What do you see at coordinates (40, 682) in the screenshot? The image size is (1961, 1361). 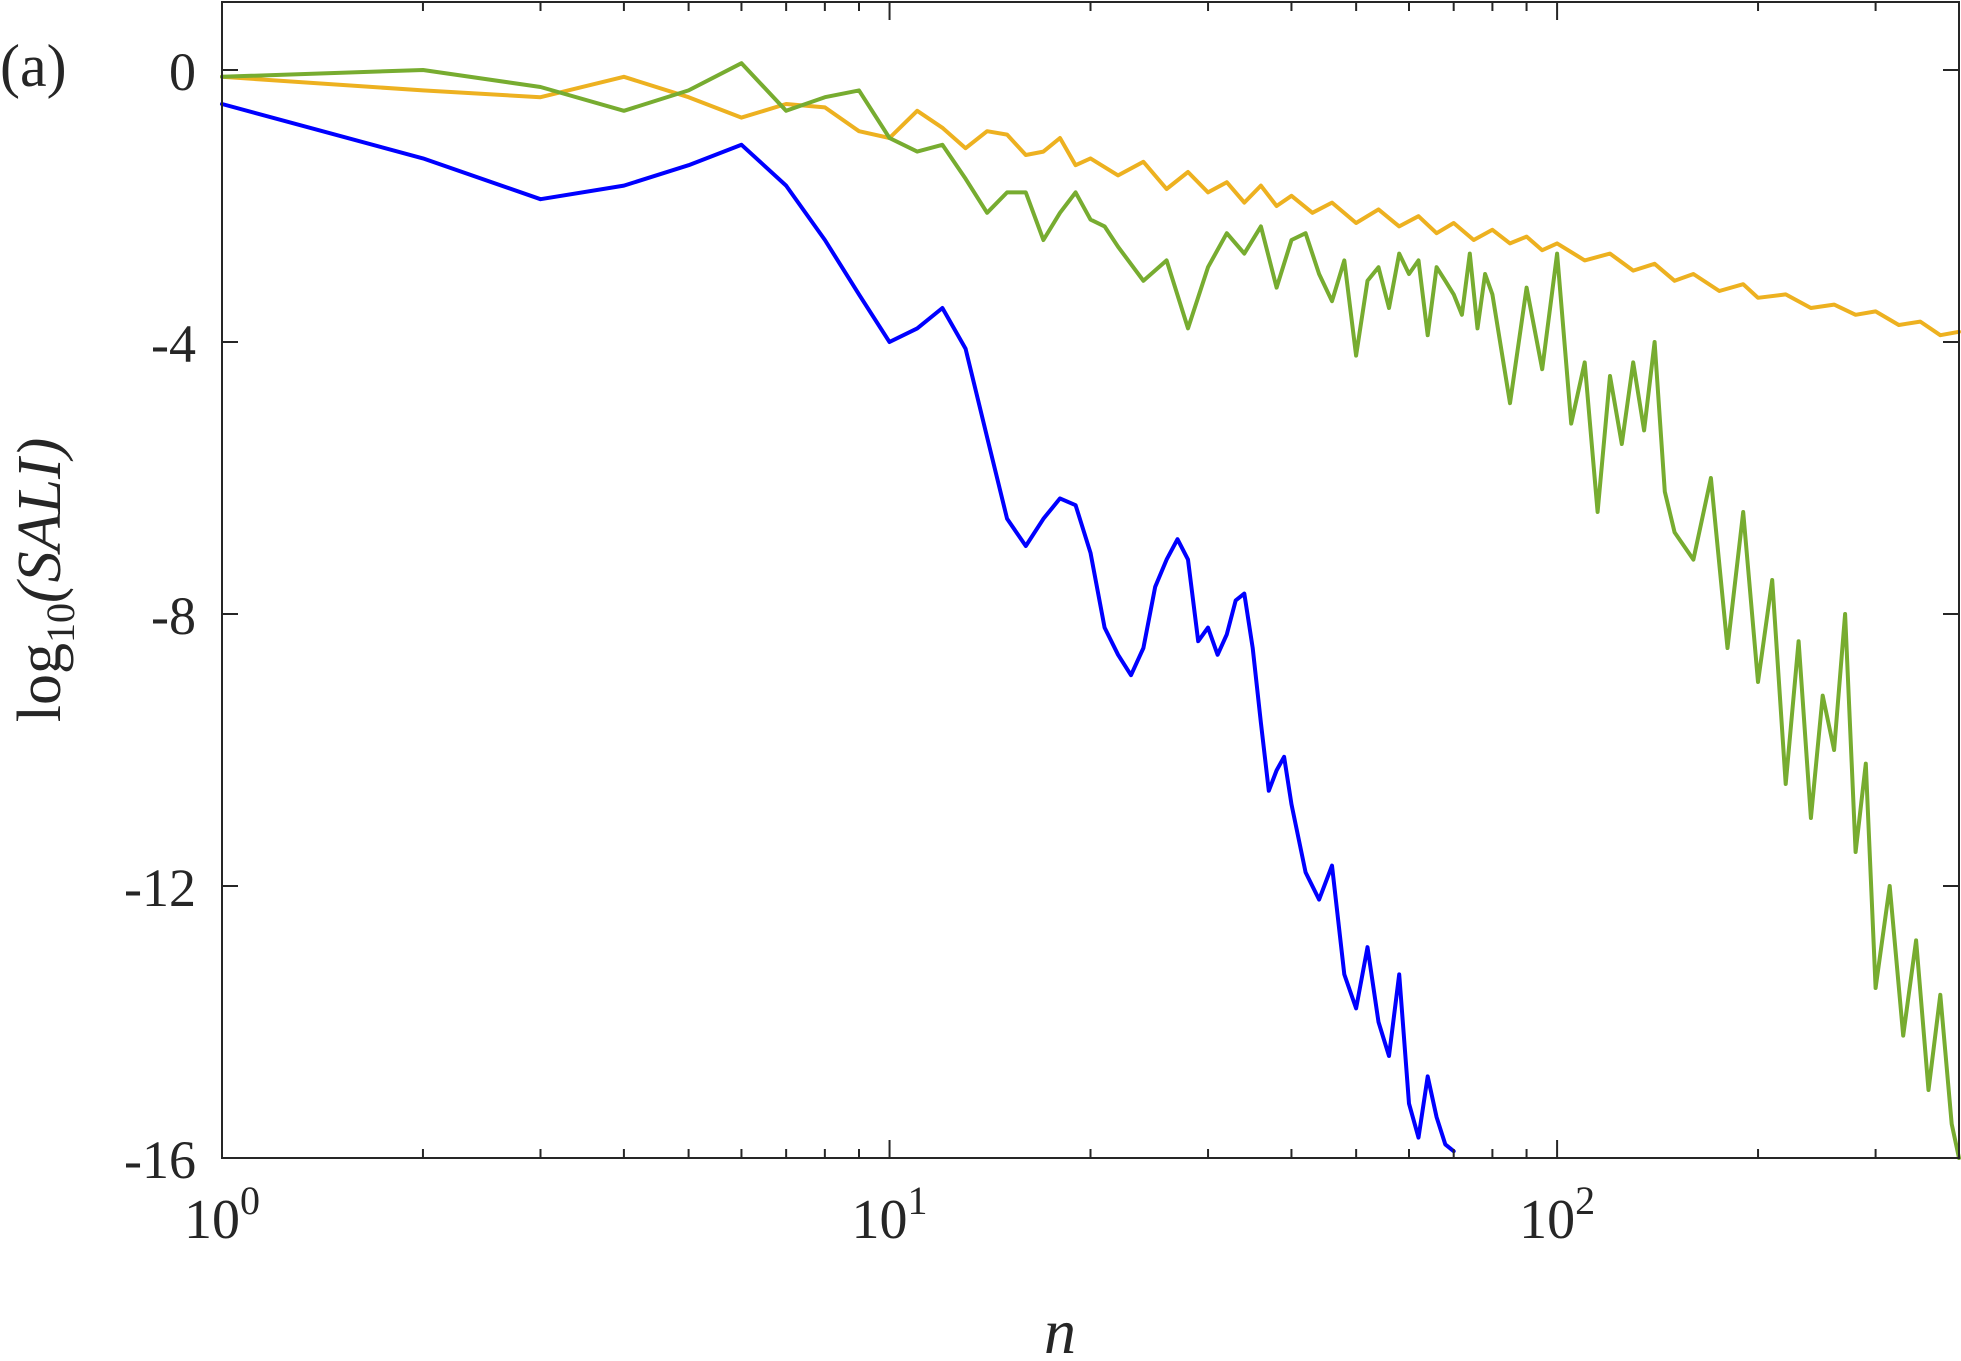 I see `y-axis-label-log: log` at bounding box center [40, 682].